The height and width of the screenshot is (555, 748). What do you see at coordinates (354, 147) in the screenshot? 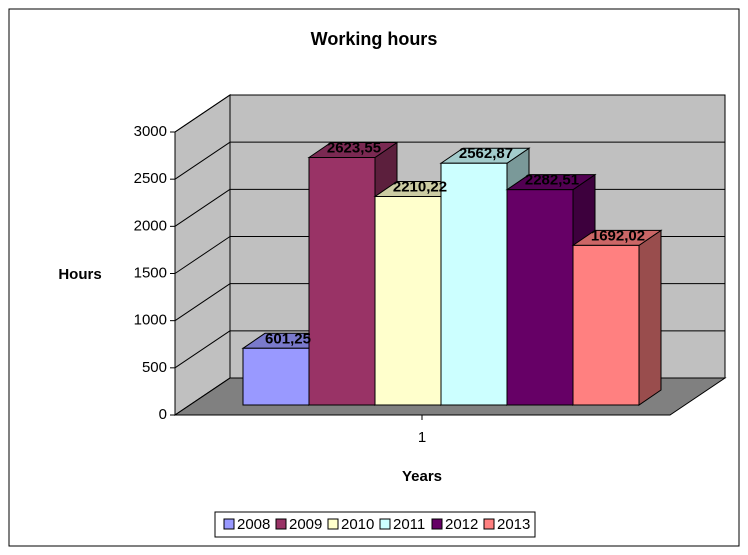
I see `value-label: 2623,55` at bounding box center [354, 147].